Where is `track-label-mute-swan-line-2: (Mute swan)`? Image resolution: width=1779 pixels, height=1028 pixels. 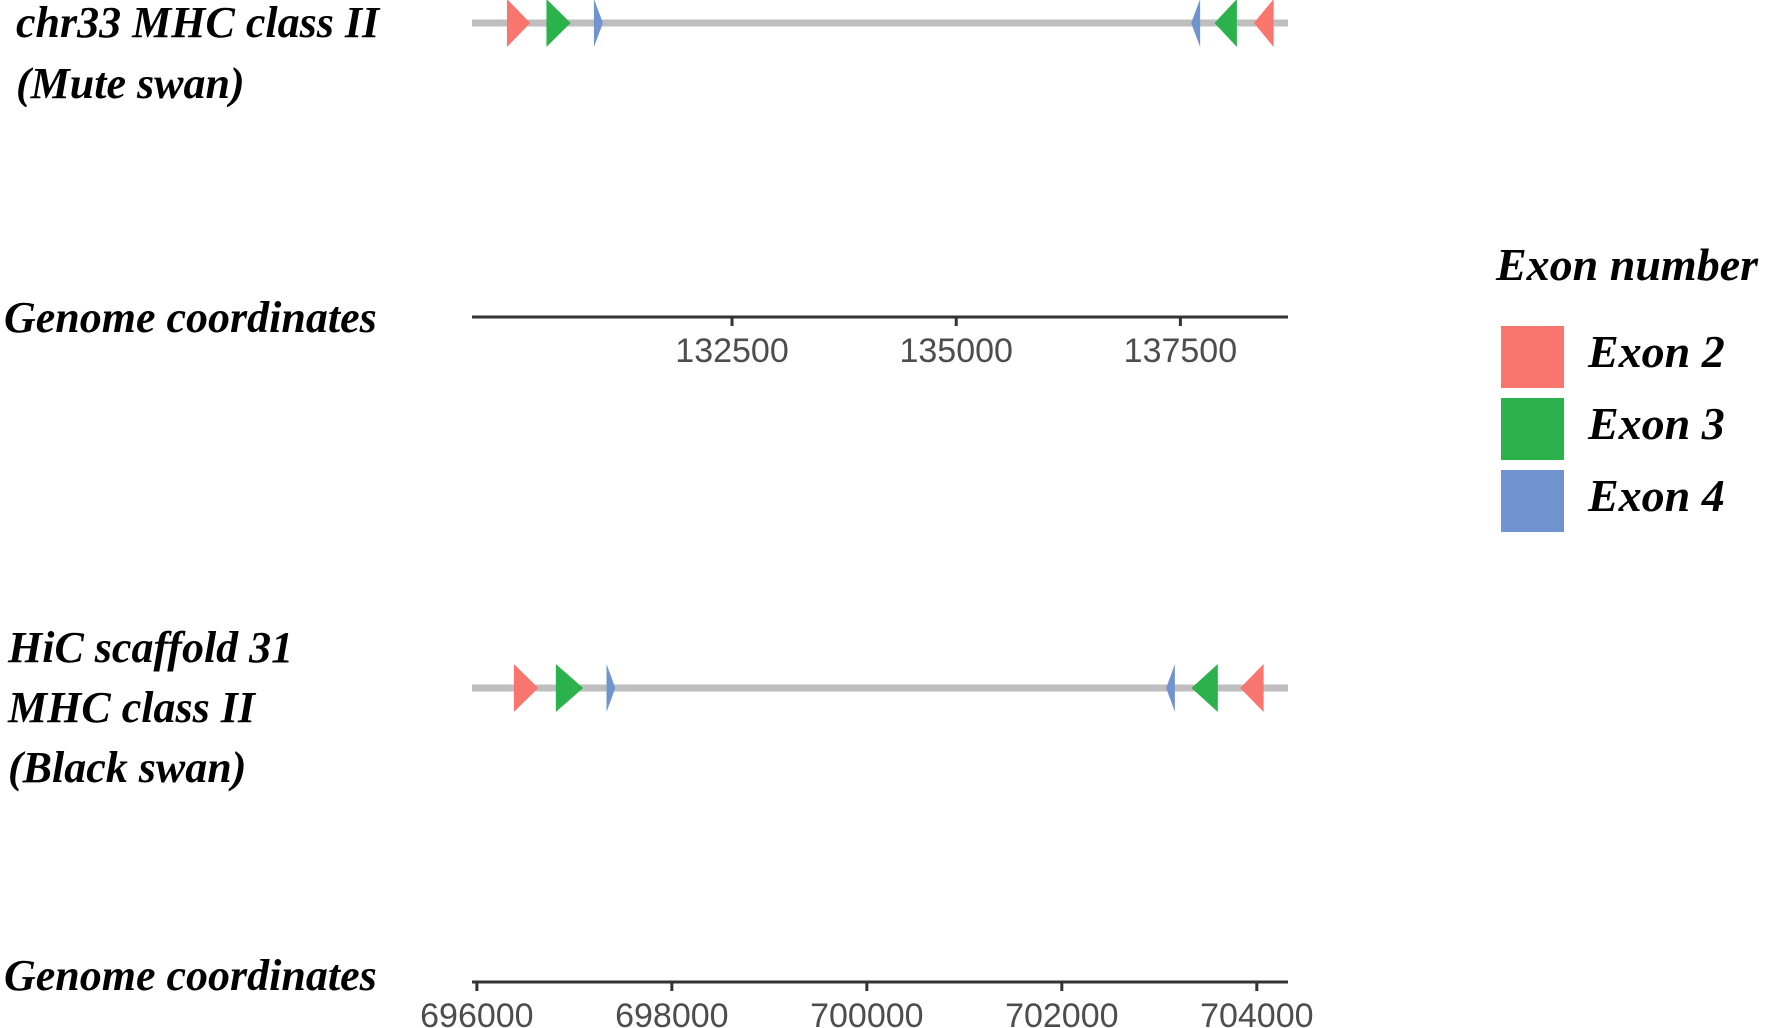
track-label-mute-swan-line-2: (Mute swan) is located at coordinates (130, 83).